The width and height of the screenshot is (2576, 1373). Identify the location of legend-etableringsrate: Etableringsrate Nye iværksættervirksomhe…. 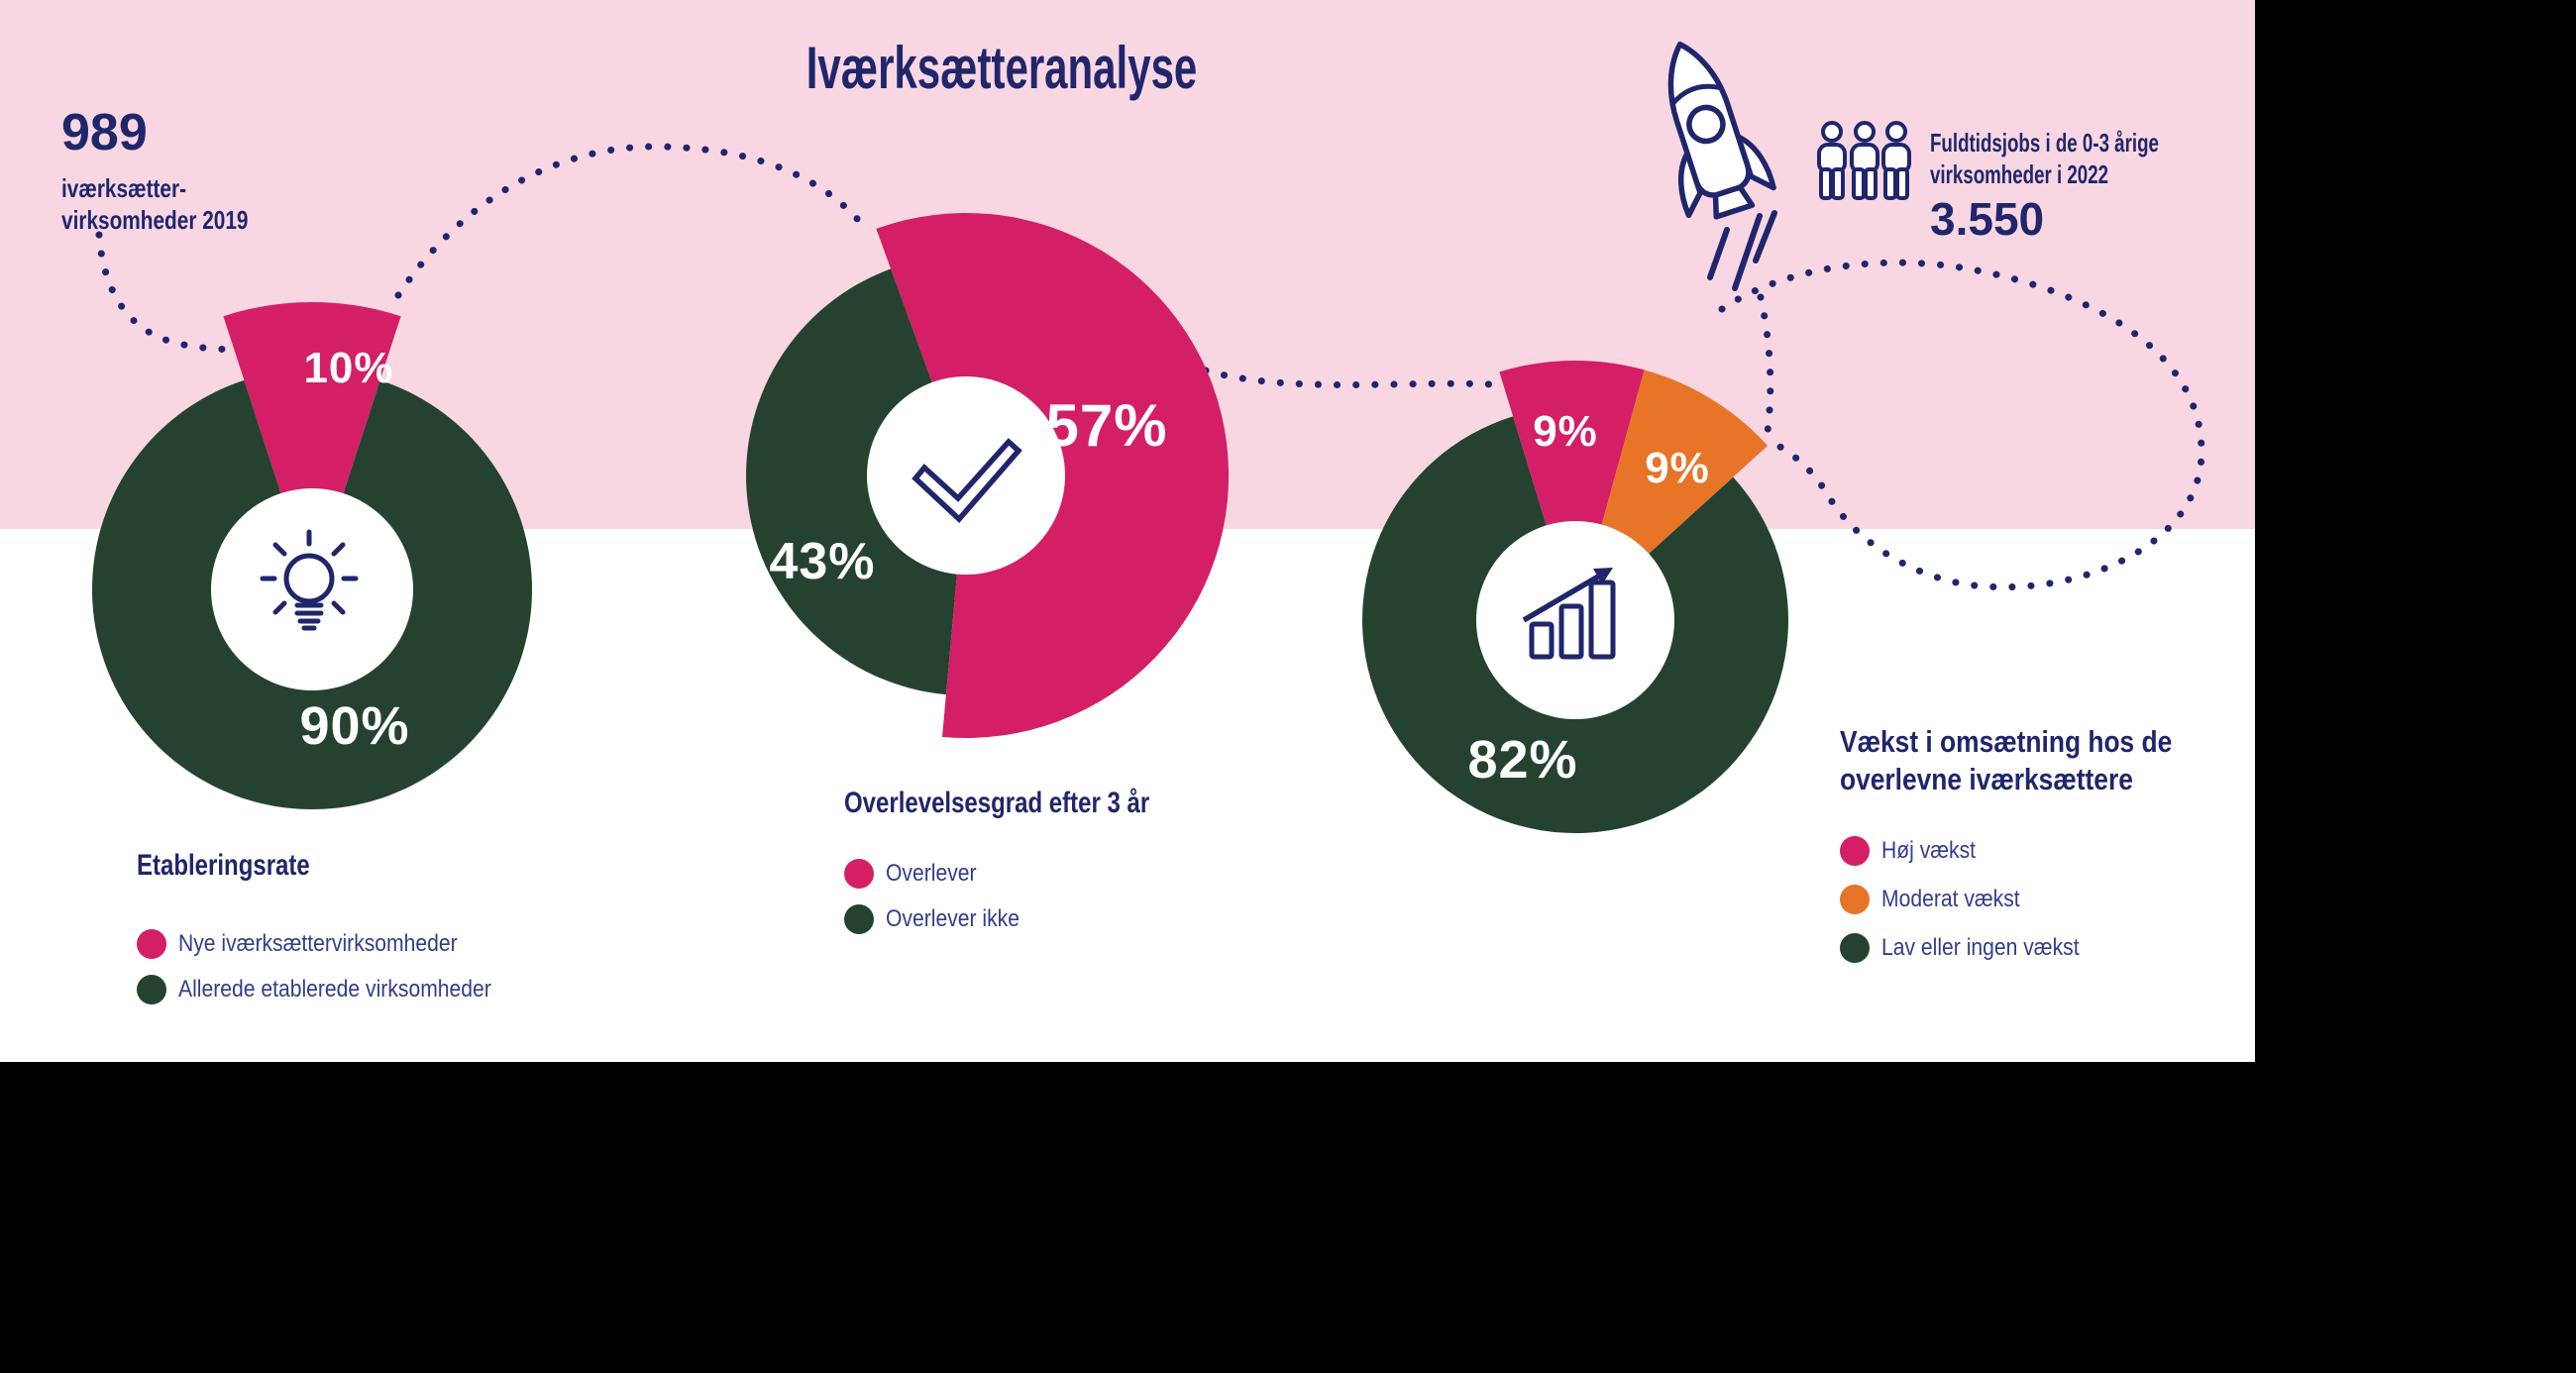
(335, 930).